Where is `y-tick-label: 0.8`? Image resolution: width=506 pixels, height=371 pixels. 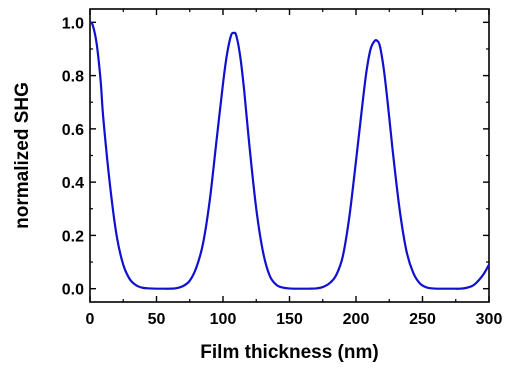
y-tick-label: 0.8 is located at coordinates (73, 77).